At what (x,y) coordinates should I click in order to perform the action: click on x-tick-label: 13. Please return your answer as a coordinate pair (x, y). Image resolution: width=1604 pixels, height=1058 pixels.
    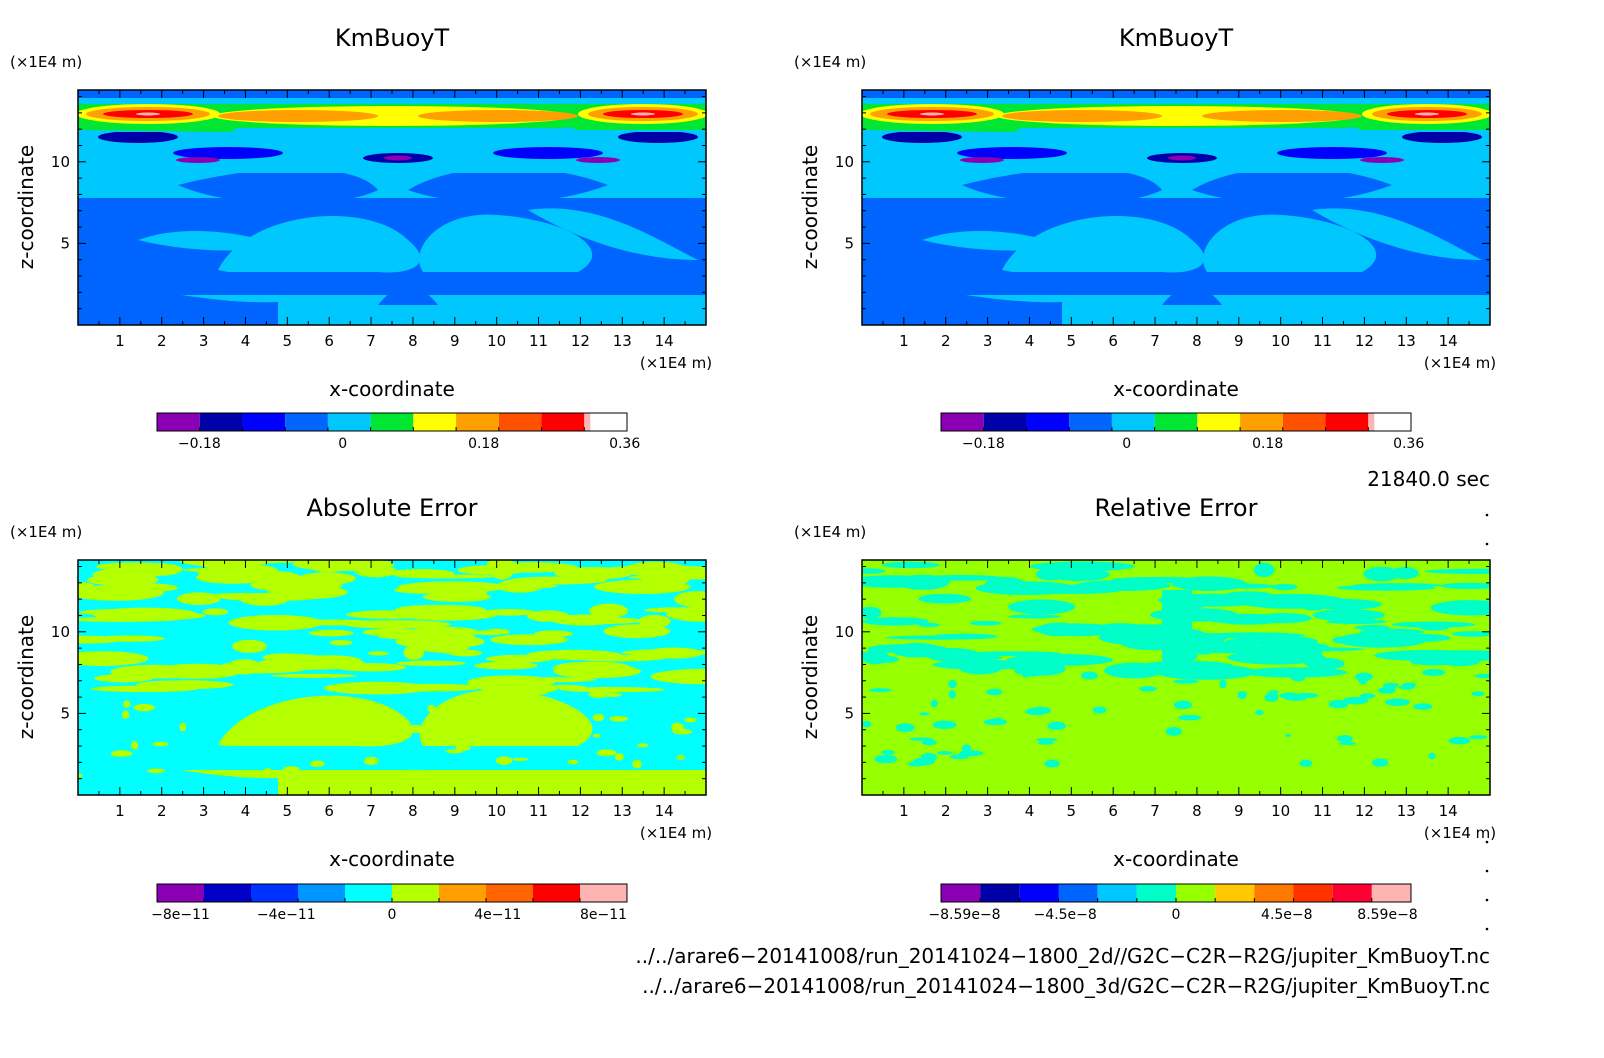
    Looking at the image, I should click on (622, 811).